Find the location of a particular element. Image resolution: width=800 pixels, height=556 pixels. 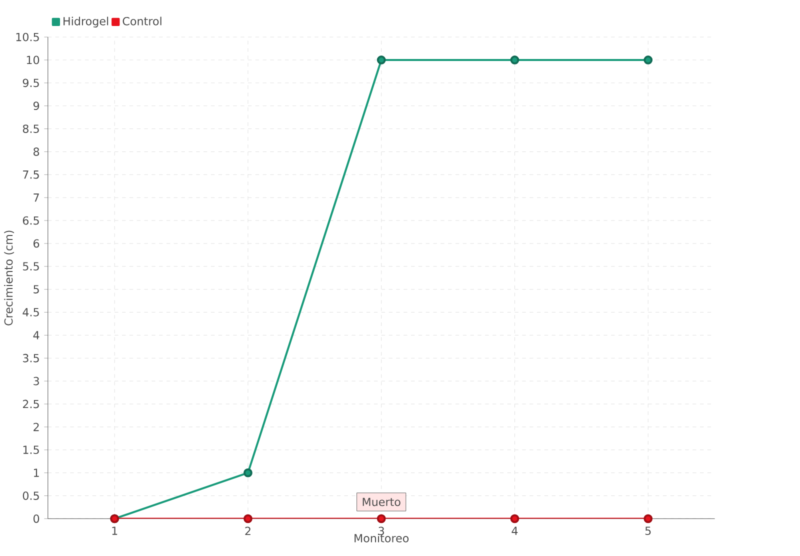

annotation: Muerto is located at coordinates (381, 502).